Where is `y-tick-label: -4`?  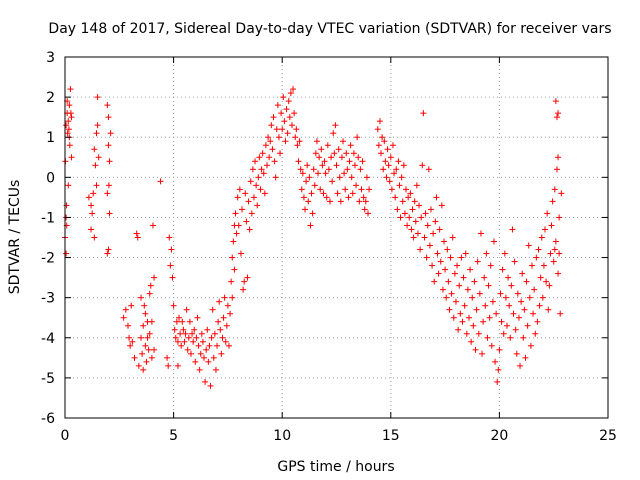 y-tick-label: -4 is located at coordinates (48, 339).